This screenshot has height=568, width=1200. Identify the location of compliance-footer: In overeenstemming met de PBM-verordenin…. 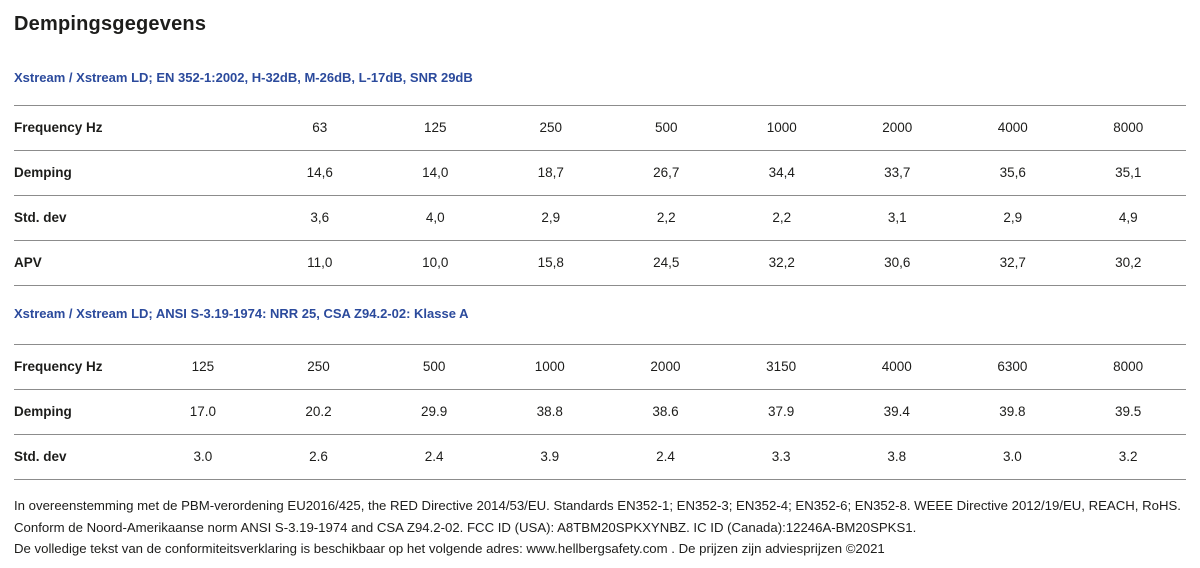
(600, 527).